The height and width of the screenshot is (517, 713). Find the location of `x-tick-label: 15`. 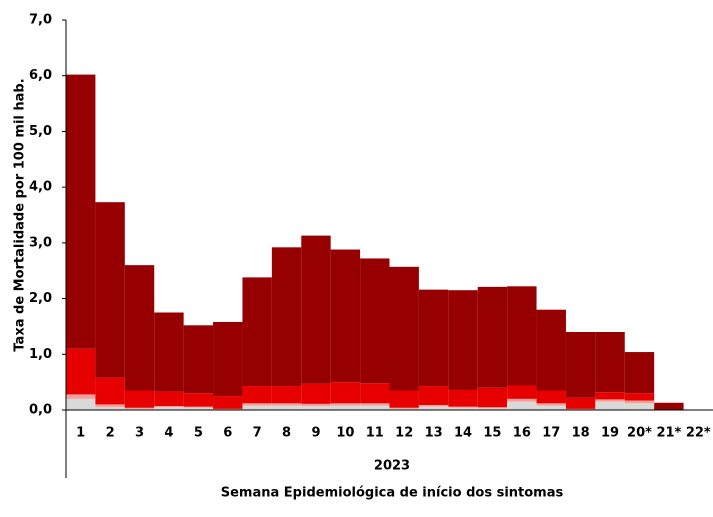

x-tick-label: 15 is located at coordinates (492, 433).